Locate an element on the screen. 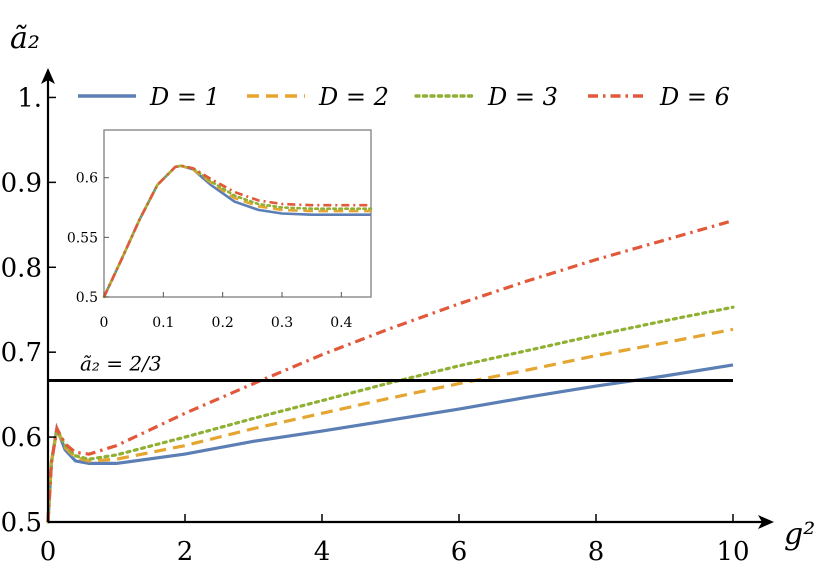 This screenshot has height=581, width=830. reference-line-label: ã₂ = 2/3 is located at coordinates (121, 363).